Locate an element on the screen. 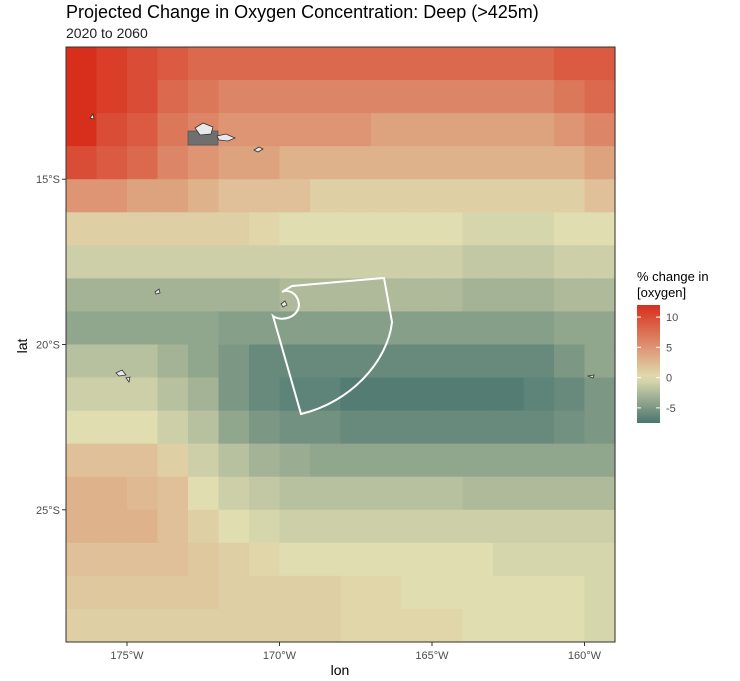 Image resolution: width=740 pixels, height=681 pixels. legend-tick-label: 10 is located at coordinates (672, 318).